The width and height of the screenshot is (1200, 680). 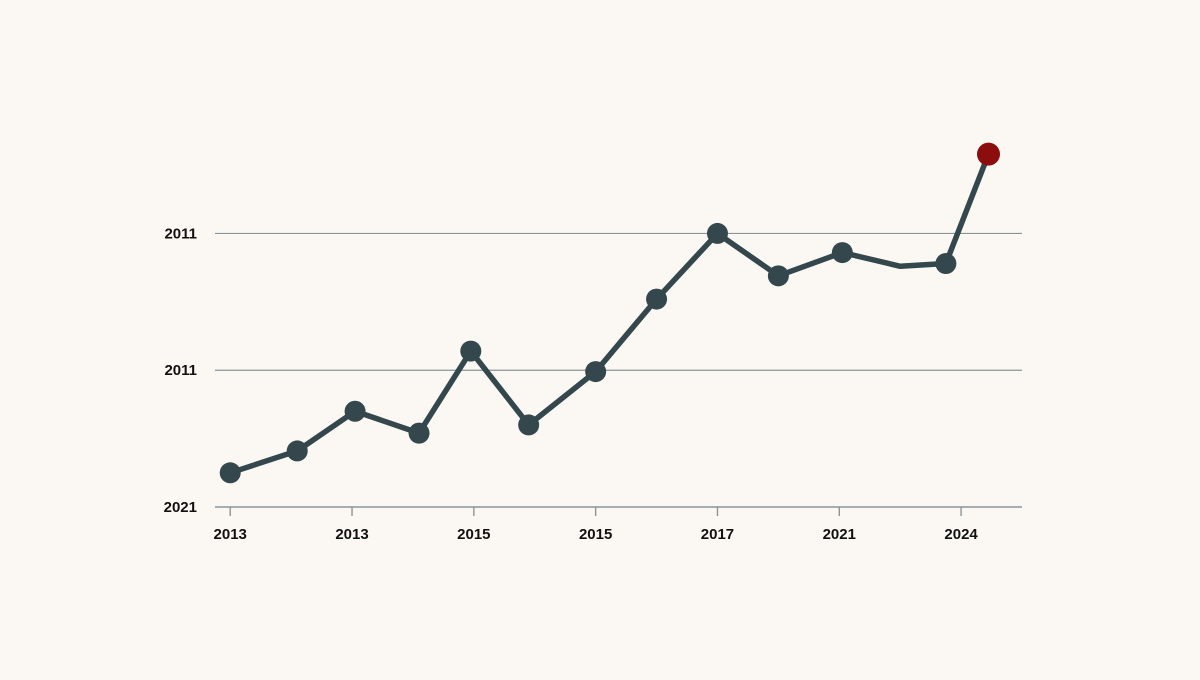 What do you see at coordinates (618, 301) in the screenshot?
I see `gridlines` at bounding box center [618, 301].